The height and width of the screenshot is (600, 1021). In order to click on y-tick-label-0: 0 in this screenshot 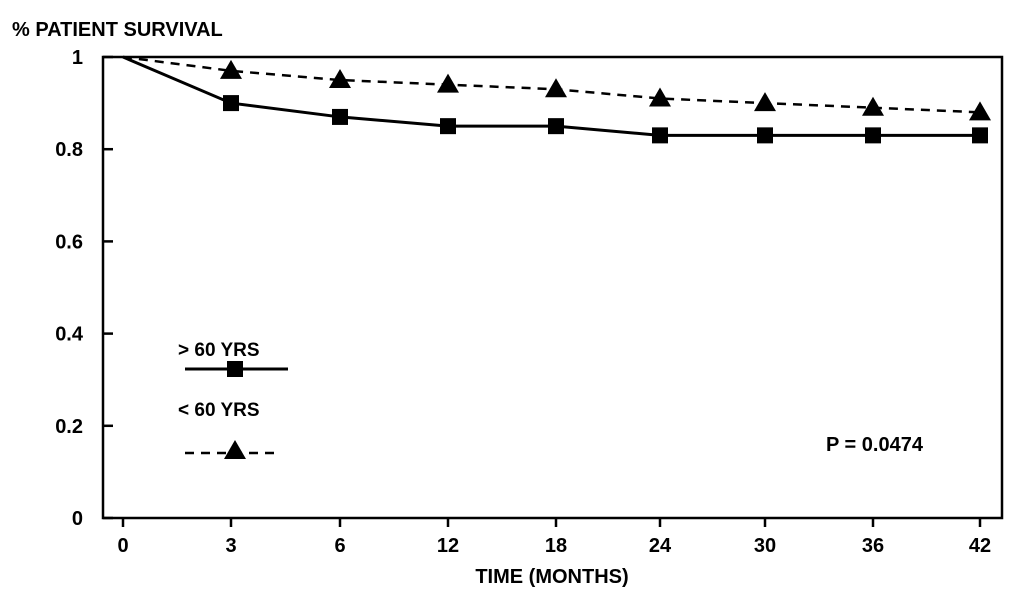, I will do `click(77, 519)`.